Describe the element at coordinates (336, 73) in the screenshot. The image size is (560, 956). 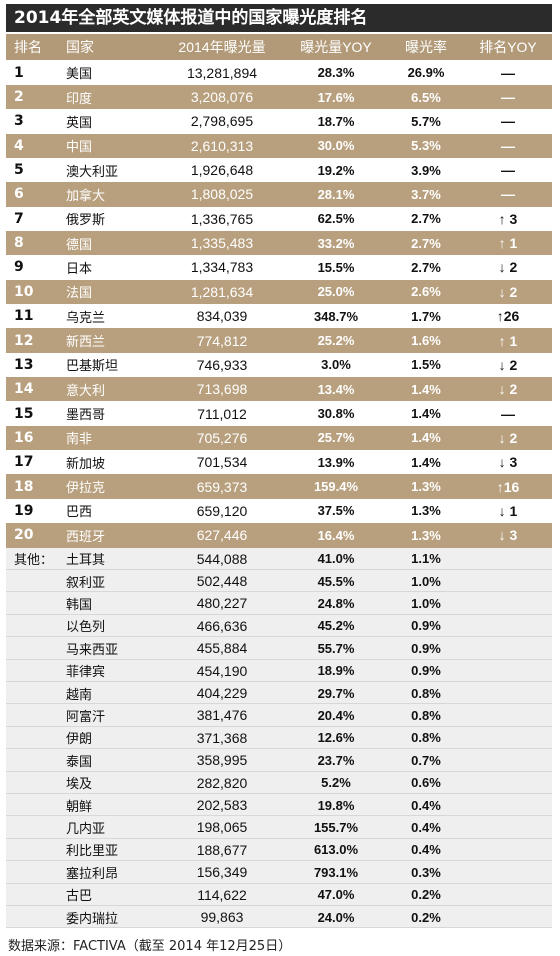
I see `exposure-yoy-cell: 28.3%` at that location.